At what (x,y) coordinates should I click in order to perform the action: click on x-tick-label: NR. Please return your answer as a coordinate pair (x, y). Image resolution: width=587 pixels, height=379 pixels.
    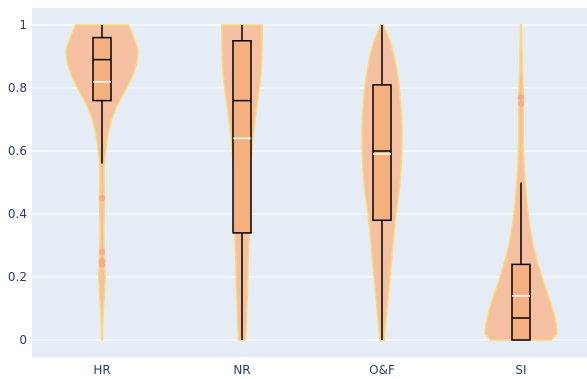
    Looking at the image, I should click on (241, 370).